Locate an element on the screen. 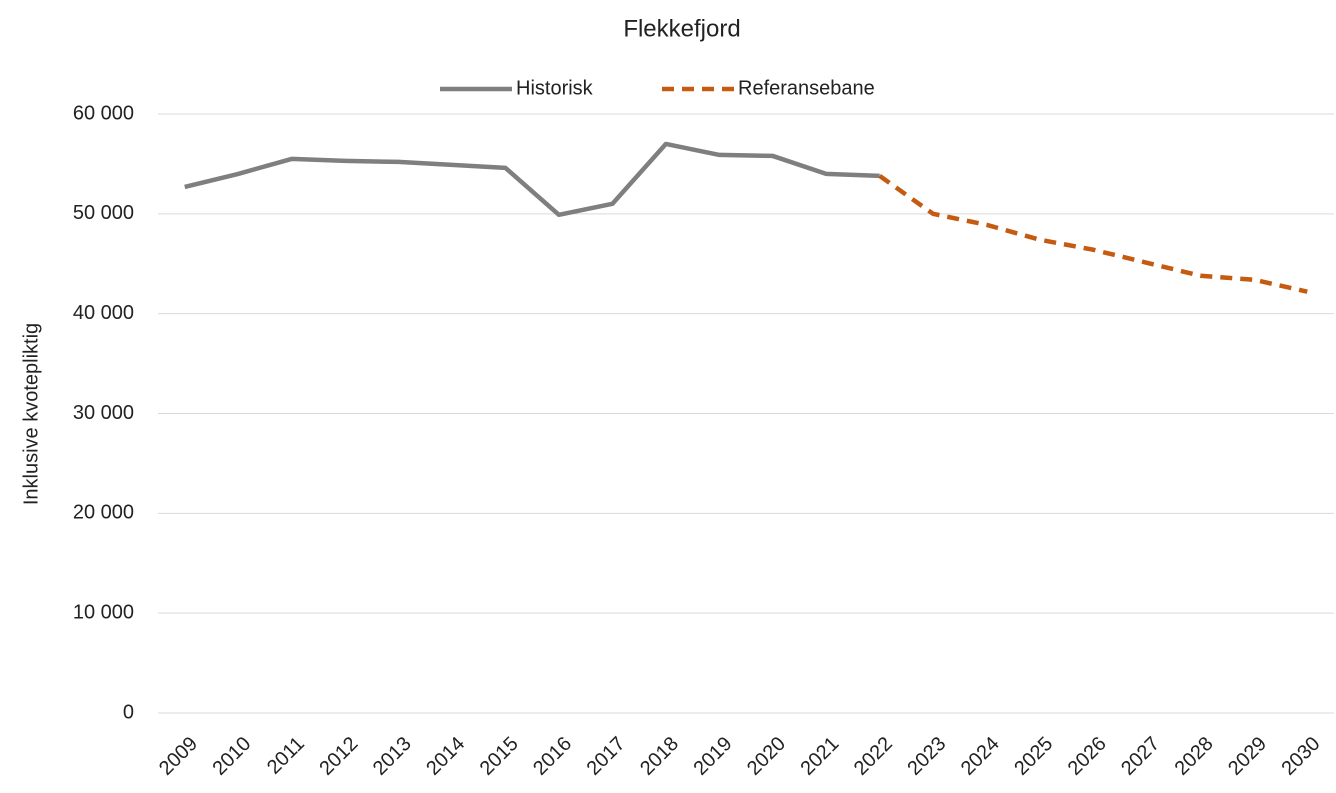 This screenshot has height=793, width=1336. x-tick-label: 2028 is located at coordinates (1194, 756).